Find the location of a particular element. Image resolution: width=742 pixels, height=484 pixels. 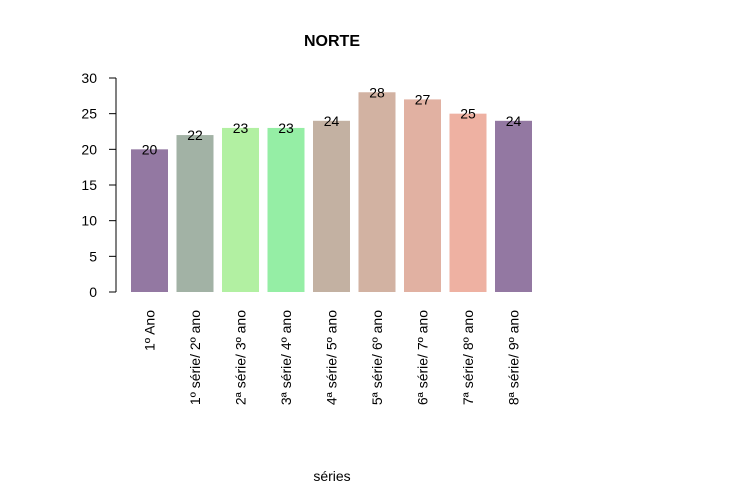

x-tick-label: 6ª série/ 7º ano is located at coordinates (423, 357).